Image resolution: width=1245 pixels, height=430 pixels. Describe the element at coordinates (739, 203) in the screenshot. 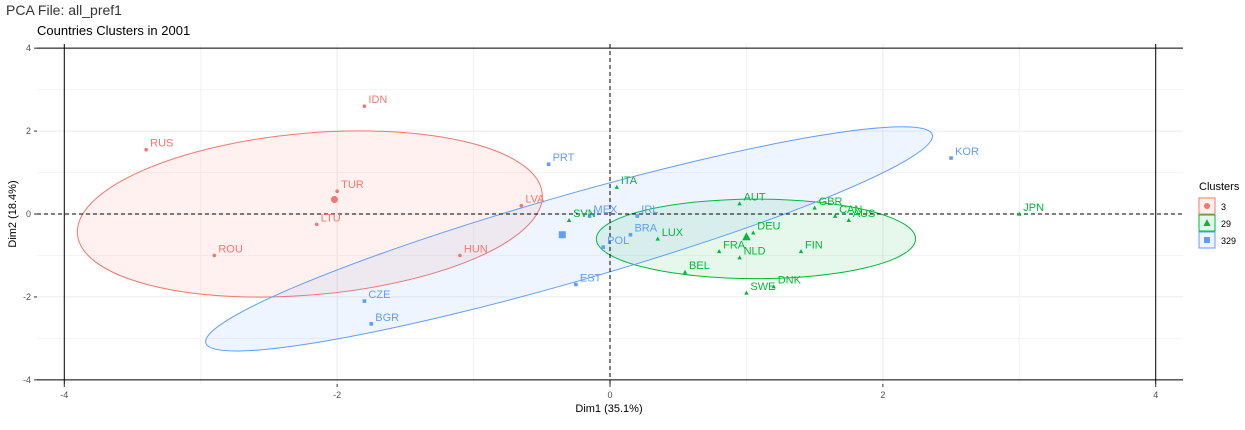

I see `point-aut` at that location.